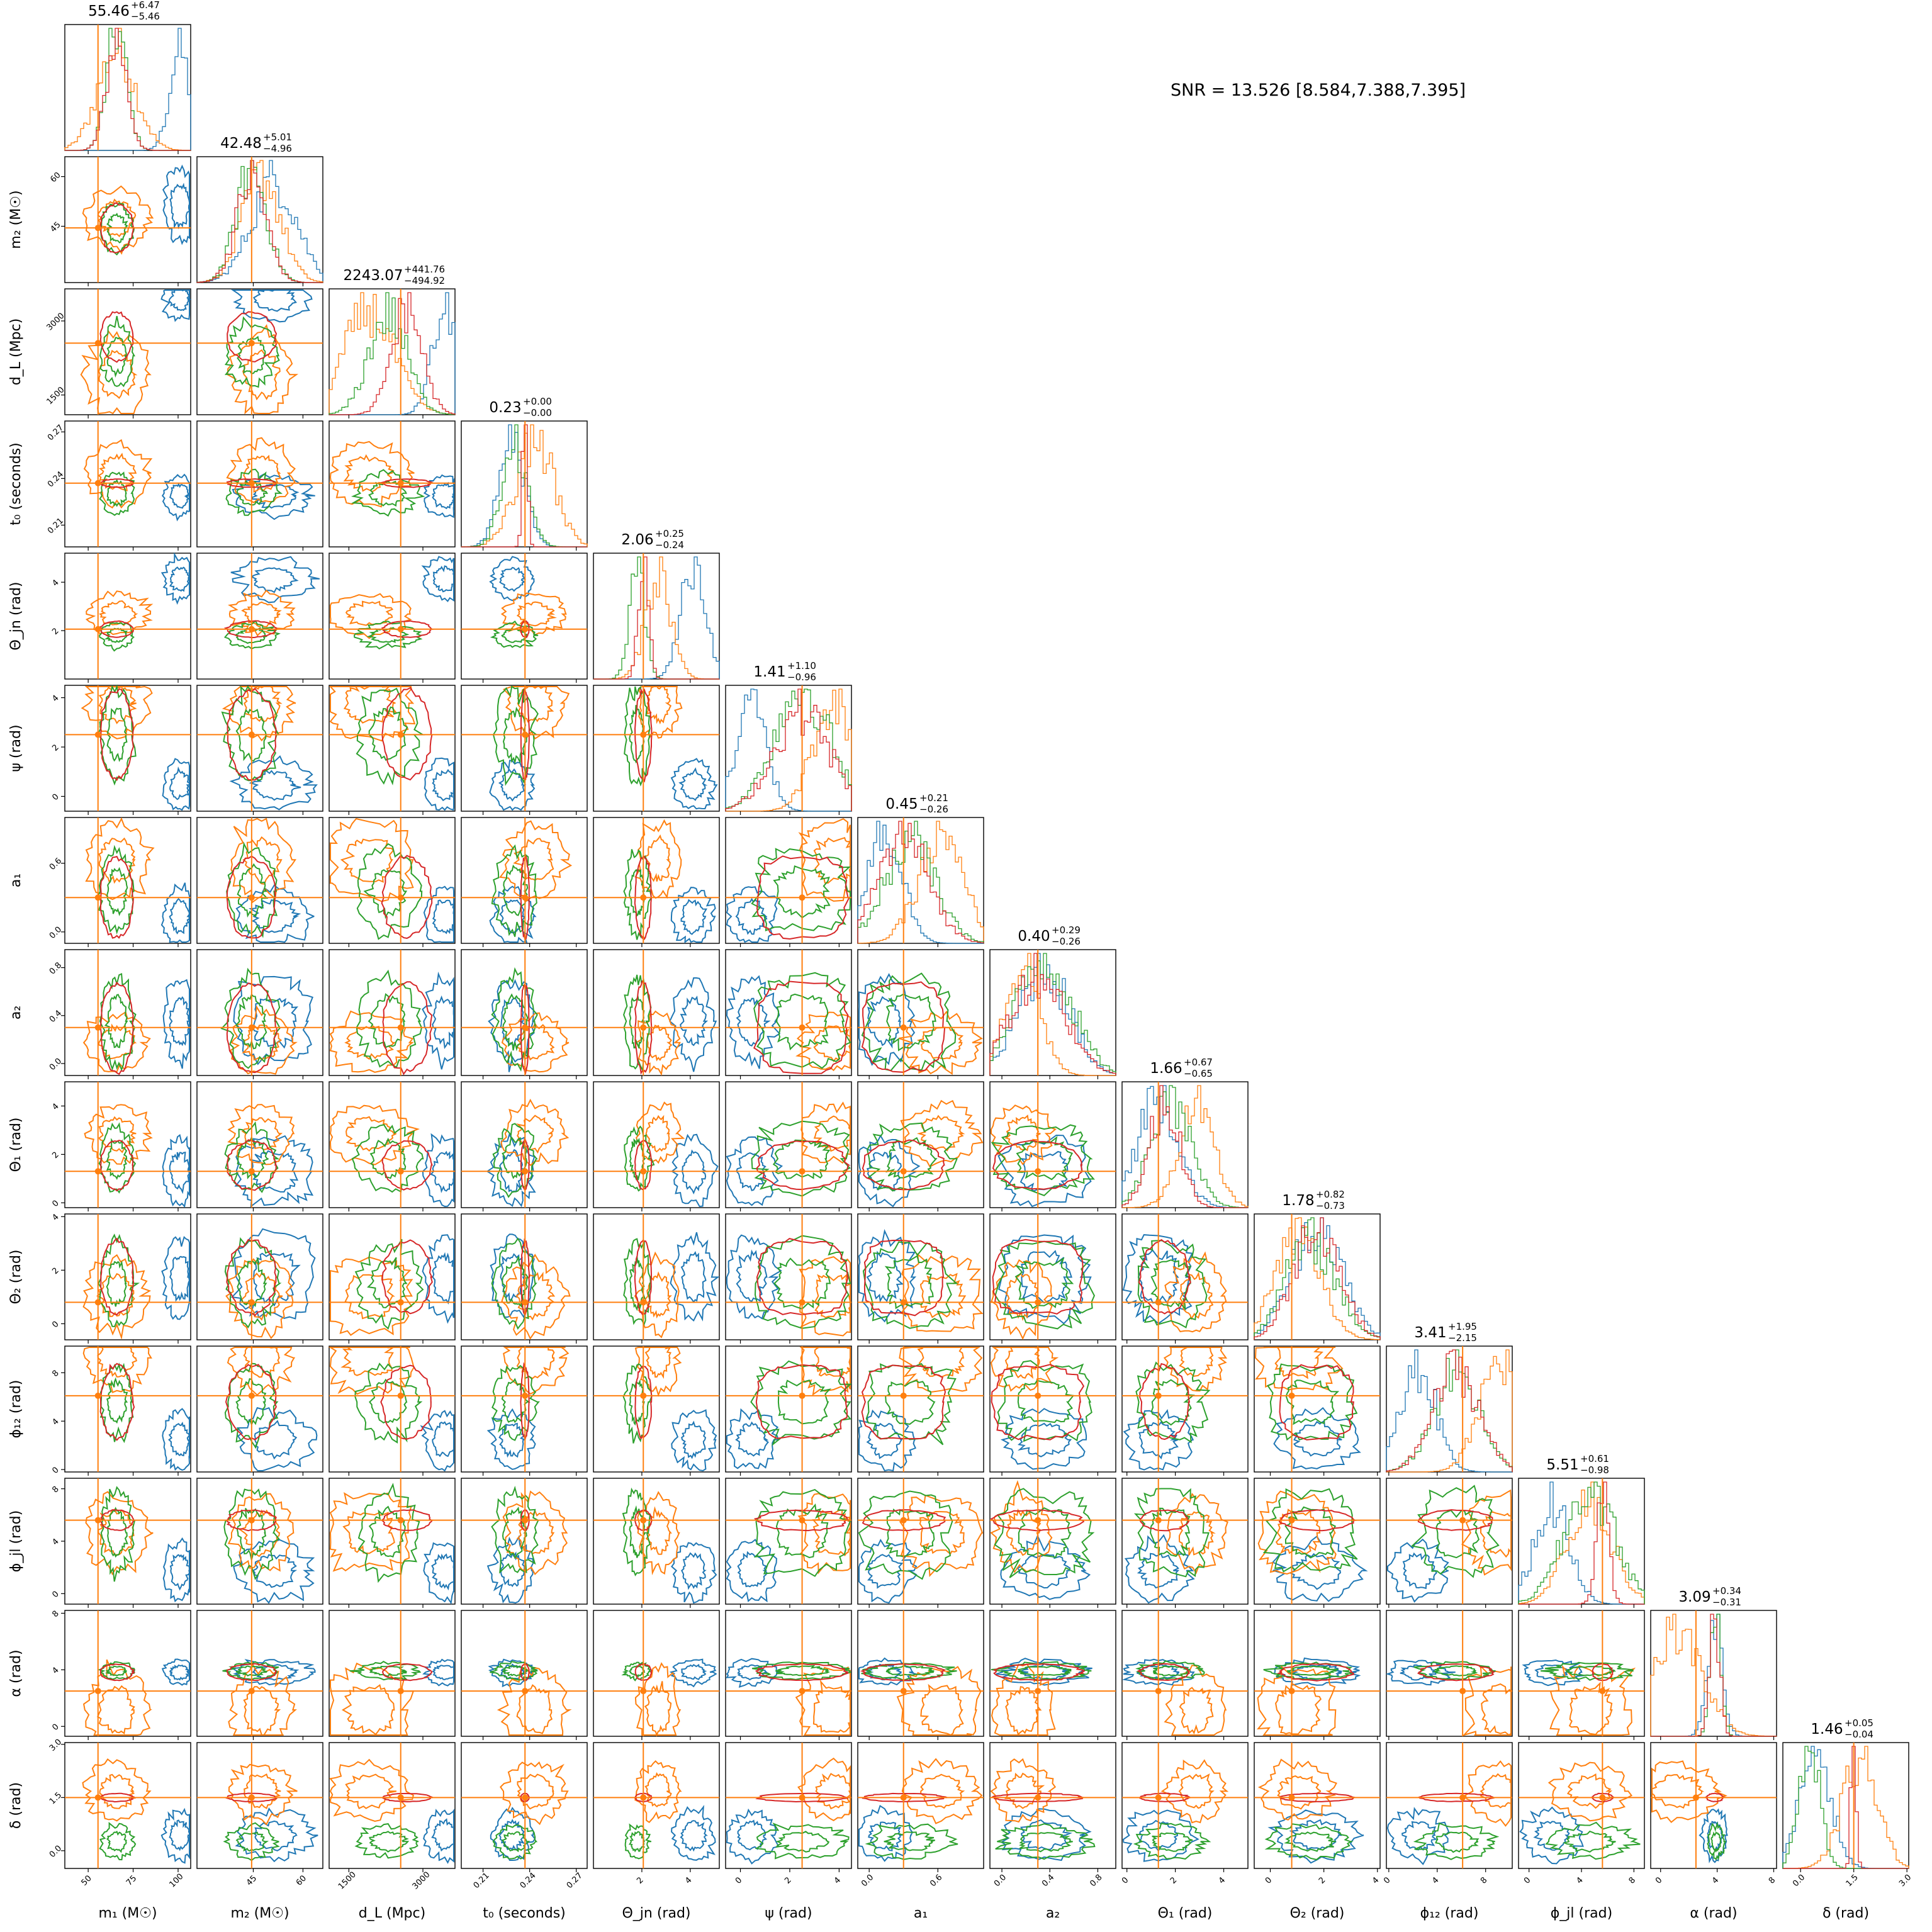 This screenshot has height=1932, width=1932. Describe the element at coordinates (1852, 1881) in the screenshot. I see `x-tick-label: 1.5` at that location.